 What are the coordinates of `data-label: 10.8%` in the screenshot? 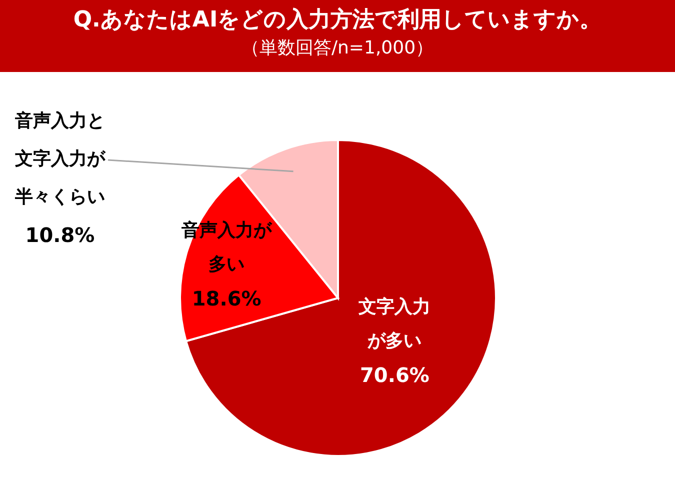 It's located at (60, 235).